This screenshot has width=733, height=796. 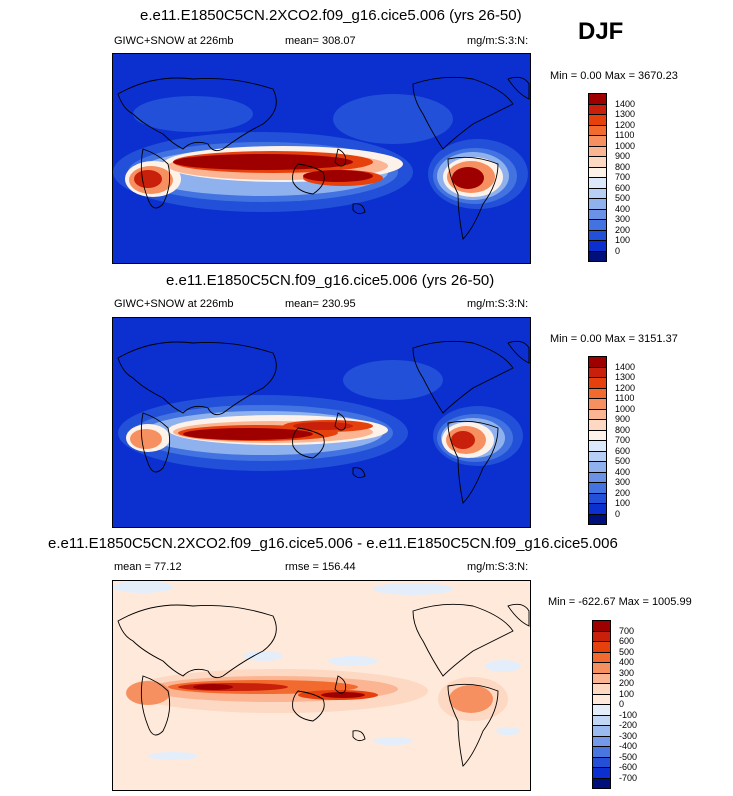 I want to click on panel-1-variable-label: GIWC+SNOW at 226mb, so click(x=174, y=41).